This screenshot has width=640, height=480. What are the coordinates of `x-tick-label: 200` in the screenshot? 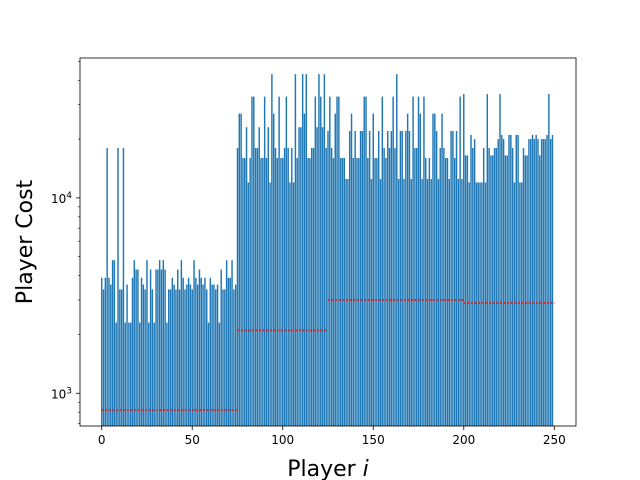 It's located at (463, 440).